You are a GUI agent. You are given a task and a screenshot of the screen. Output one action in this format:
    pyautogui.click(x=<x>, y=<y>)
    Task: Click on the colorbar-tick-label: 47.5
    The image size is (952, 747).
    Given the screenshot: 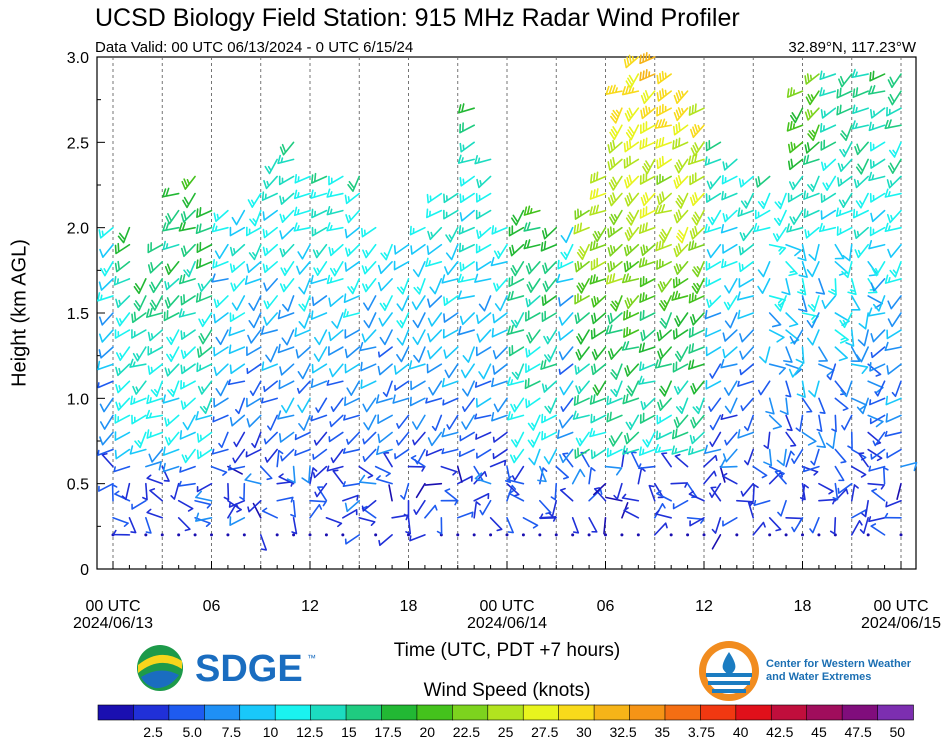 What is the action you would take?
    pyautogui.click(x=858, y=732)
    